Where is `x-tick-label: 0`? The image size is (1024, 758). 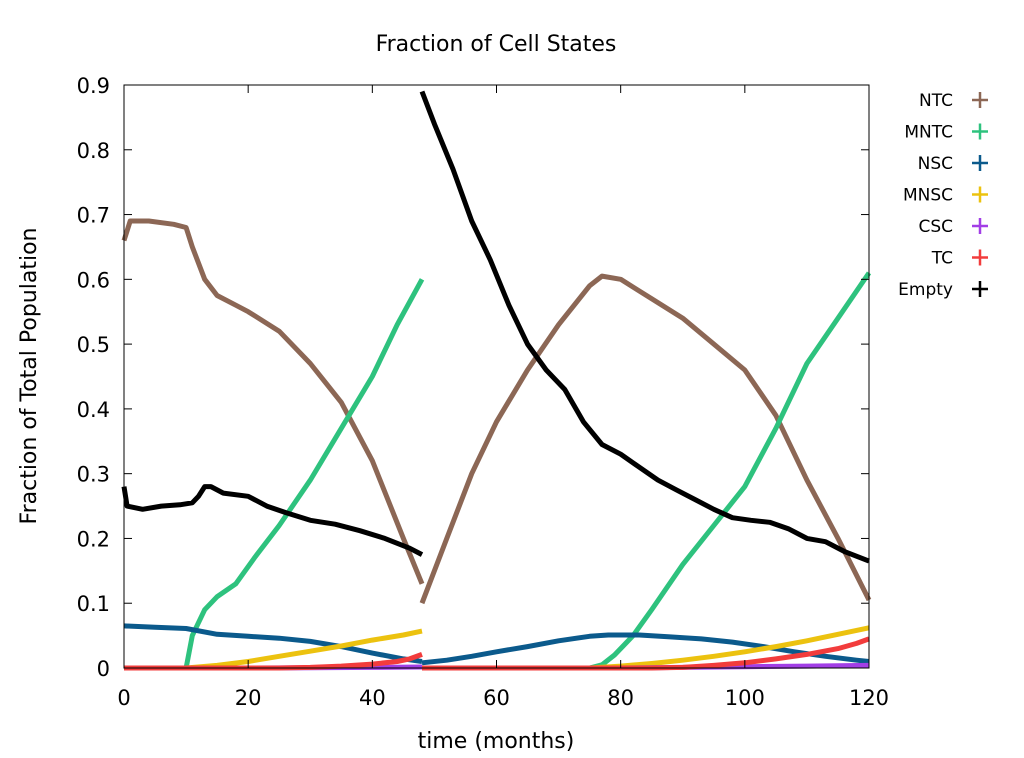
x-tick-label: 0 is located at coordinates (123, 698).